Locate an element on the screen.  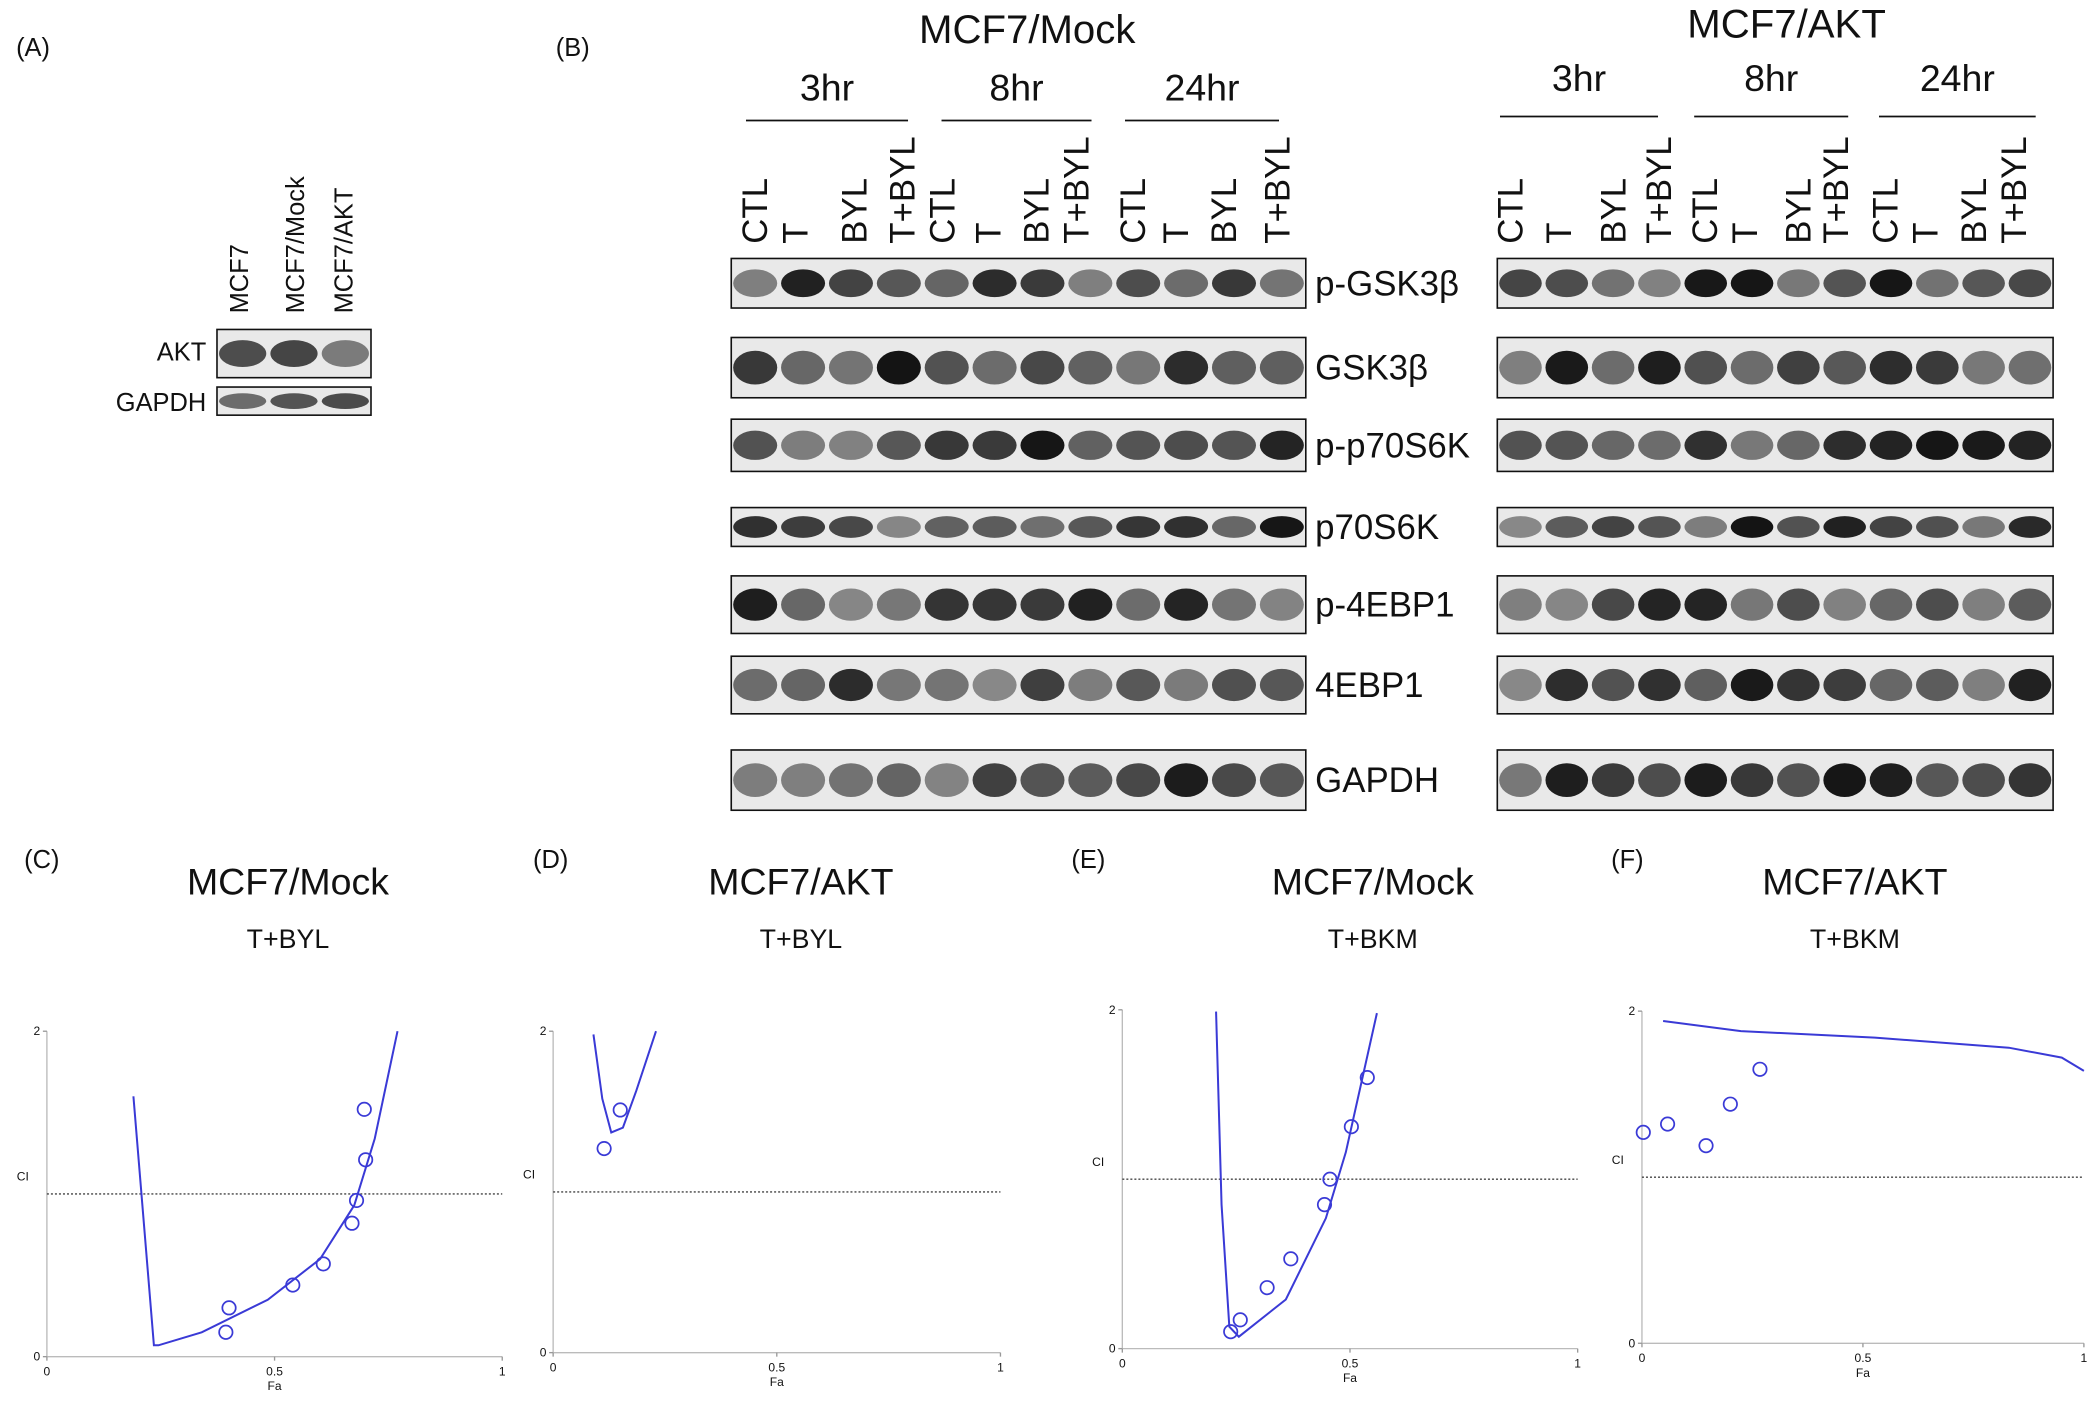
lane-label: MCF7/Mock is located at coordinates (296, 244).